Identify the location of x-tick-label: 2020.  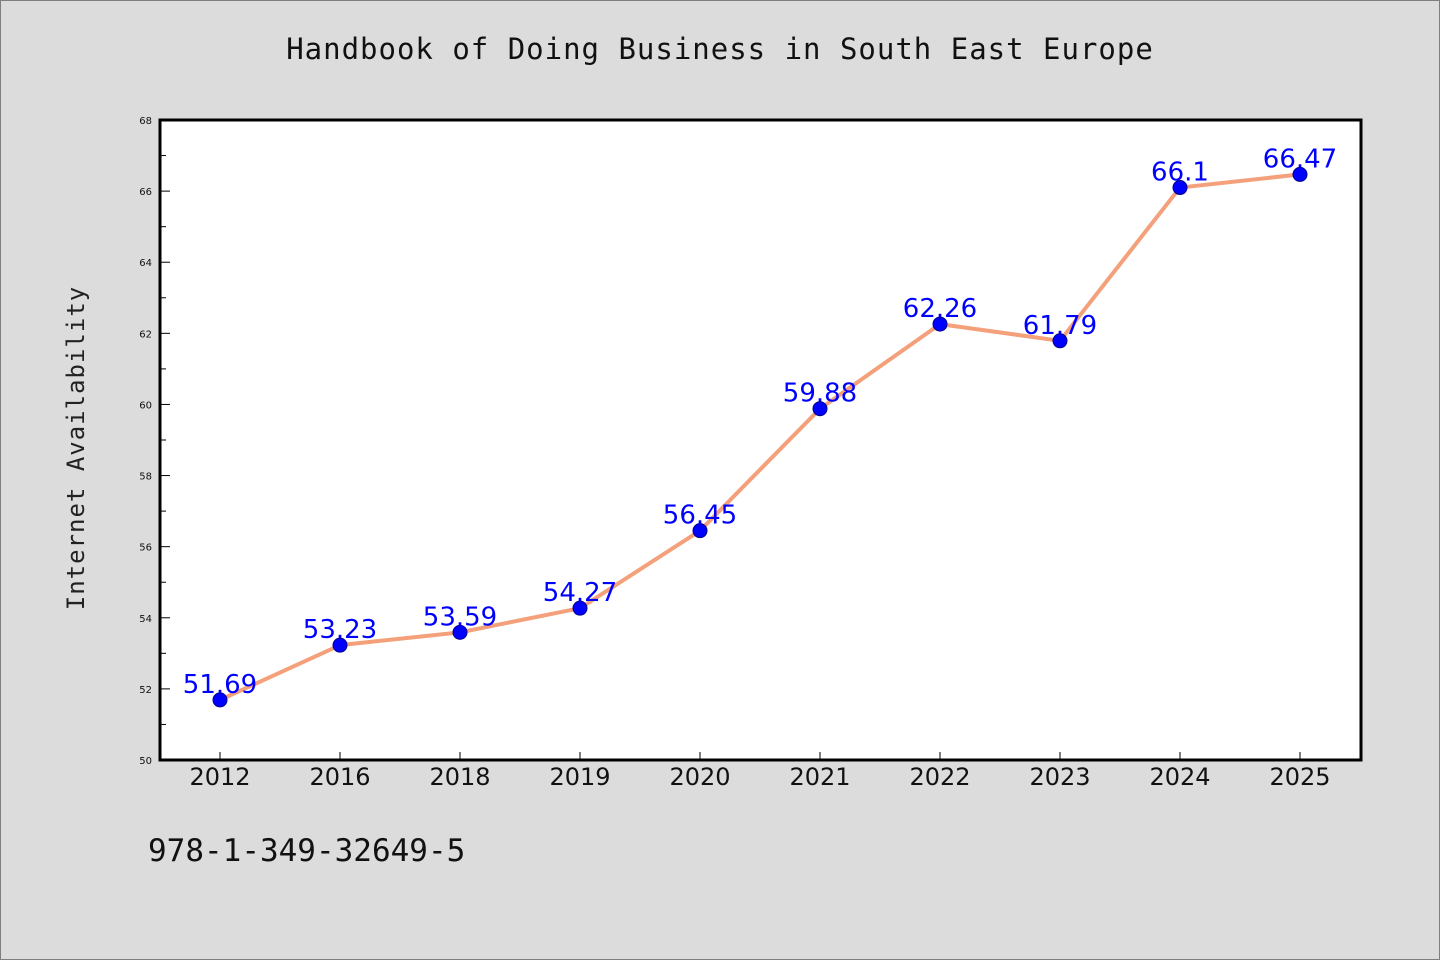
(699, 777).